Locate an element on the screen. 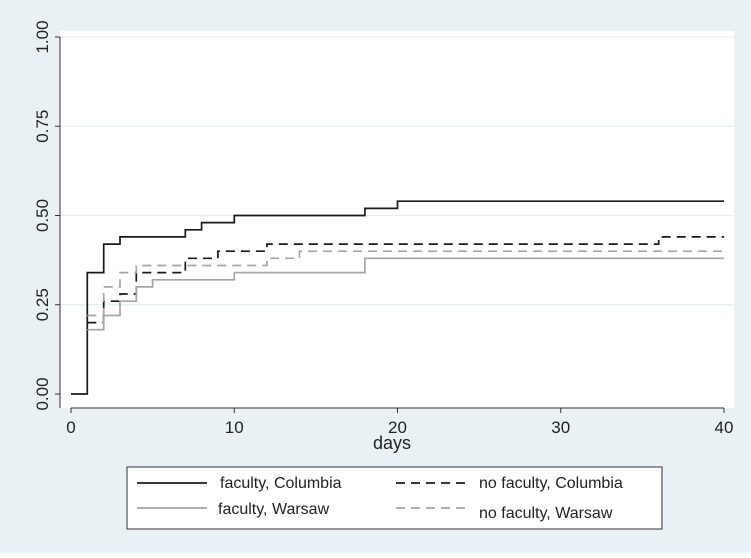  legend-label: no faculty, Warsaw is located at coordinates (546, 513).